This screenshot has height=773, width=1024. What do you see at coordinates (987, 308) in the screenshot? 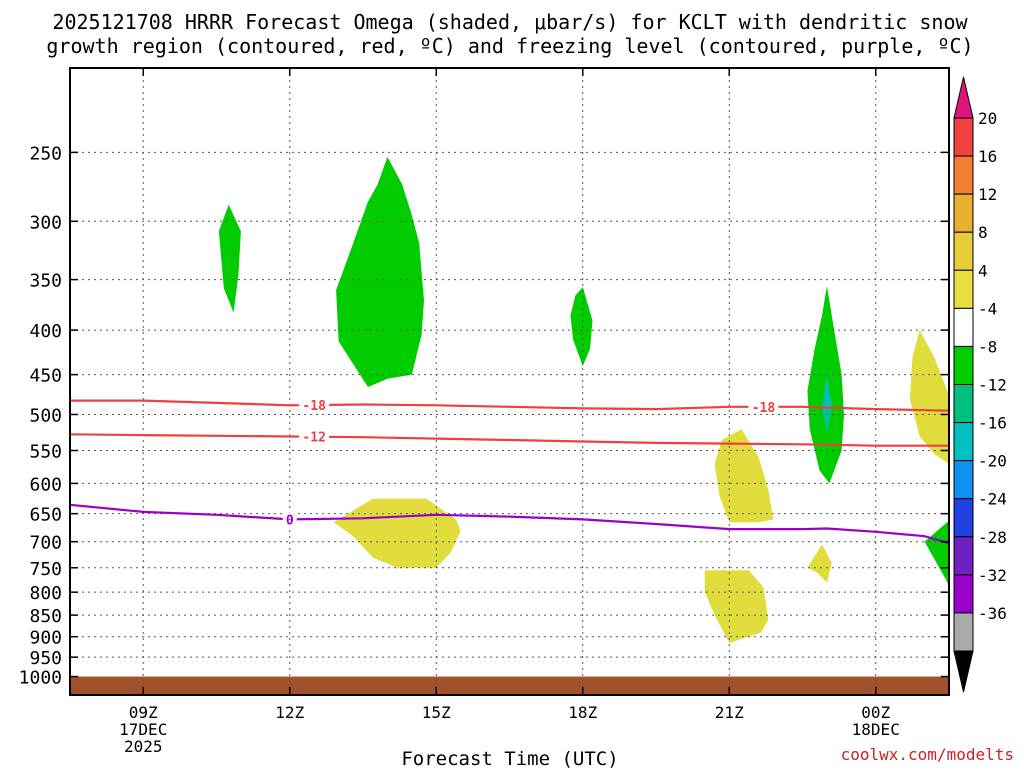
I see `colorbar-label: -4` at bounding box center [987, 308].